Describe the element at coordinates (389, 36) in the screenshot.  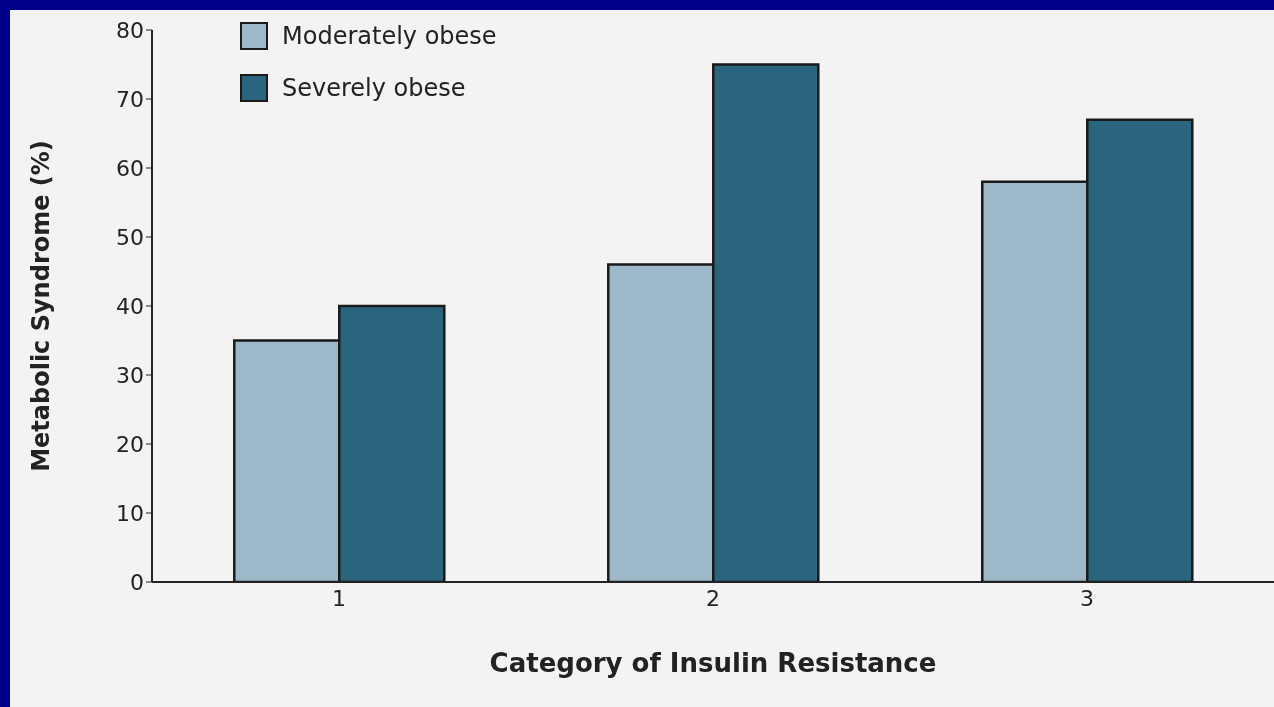
I see `legend-label: Moderately obese` at that location.